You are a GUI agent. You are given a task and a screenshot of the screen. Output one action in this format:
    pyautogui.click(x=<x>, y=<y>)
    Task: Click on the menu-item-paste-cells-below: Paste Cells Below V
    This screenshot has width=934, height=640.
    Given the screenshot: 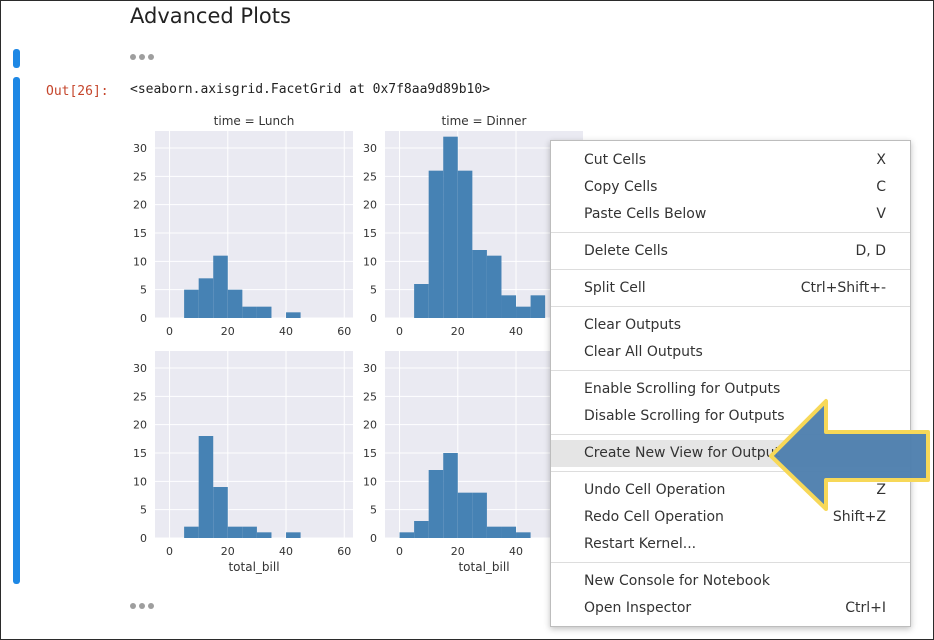 What is the action you would take?
    pyautogui.click(x=730, y=214)
    